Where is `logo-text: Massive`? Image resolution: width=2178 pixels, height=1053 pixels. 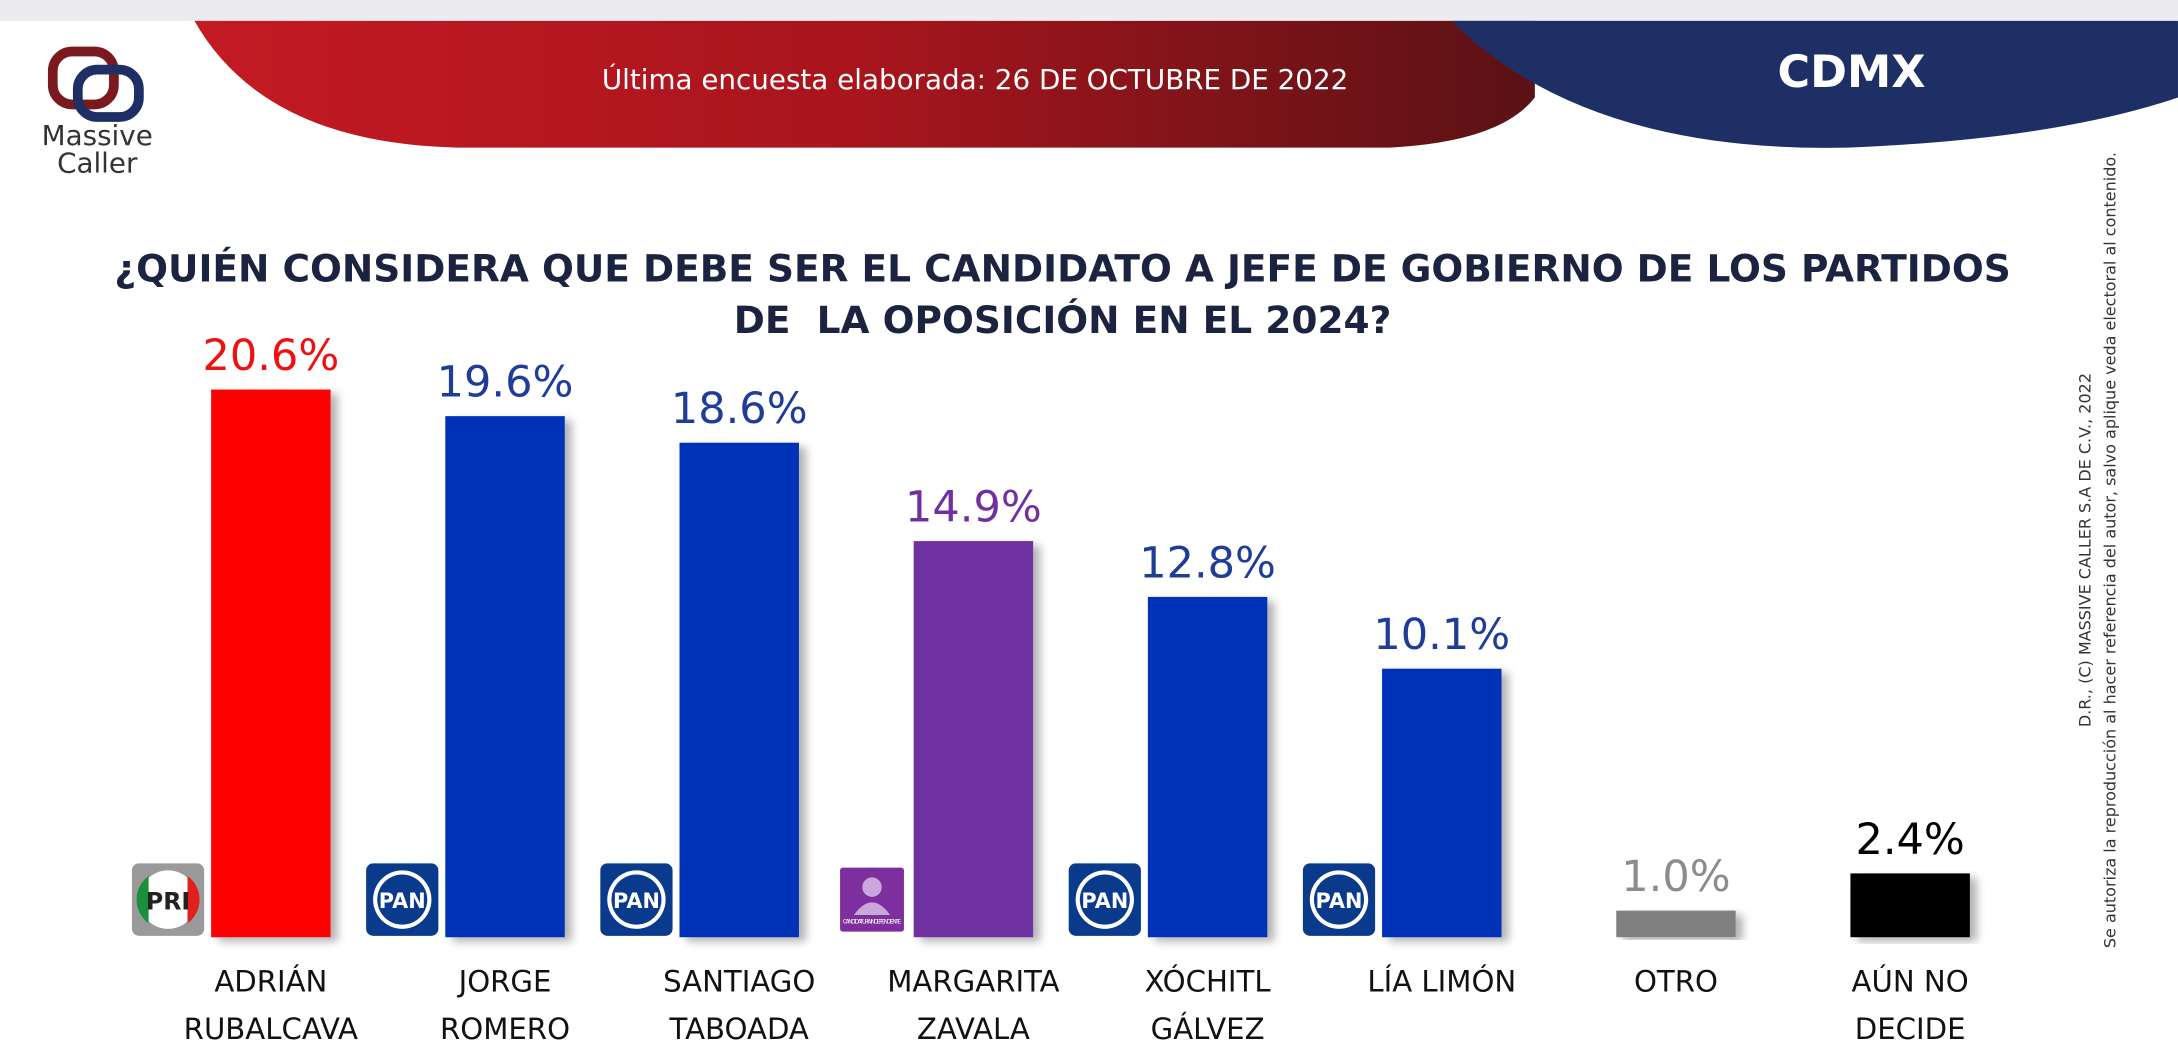 logo-text: Massive is located at coordinates (97, 135).